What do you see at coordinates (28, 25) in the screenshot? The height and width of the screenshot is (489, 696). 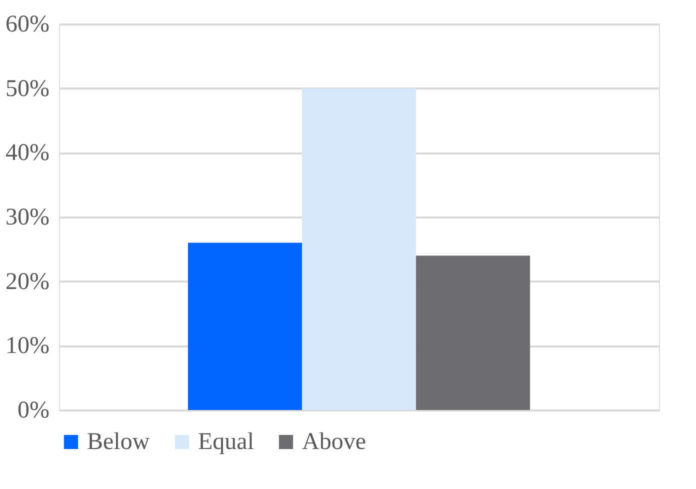 I see `y-tick-label: 60%` at bounding box center [28, 25].